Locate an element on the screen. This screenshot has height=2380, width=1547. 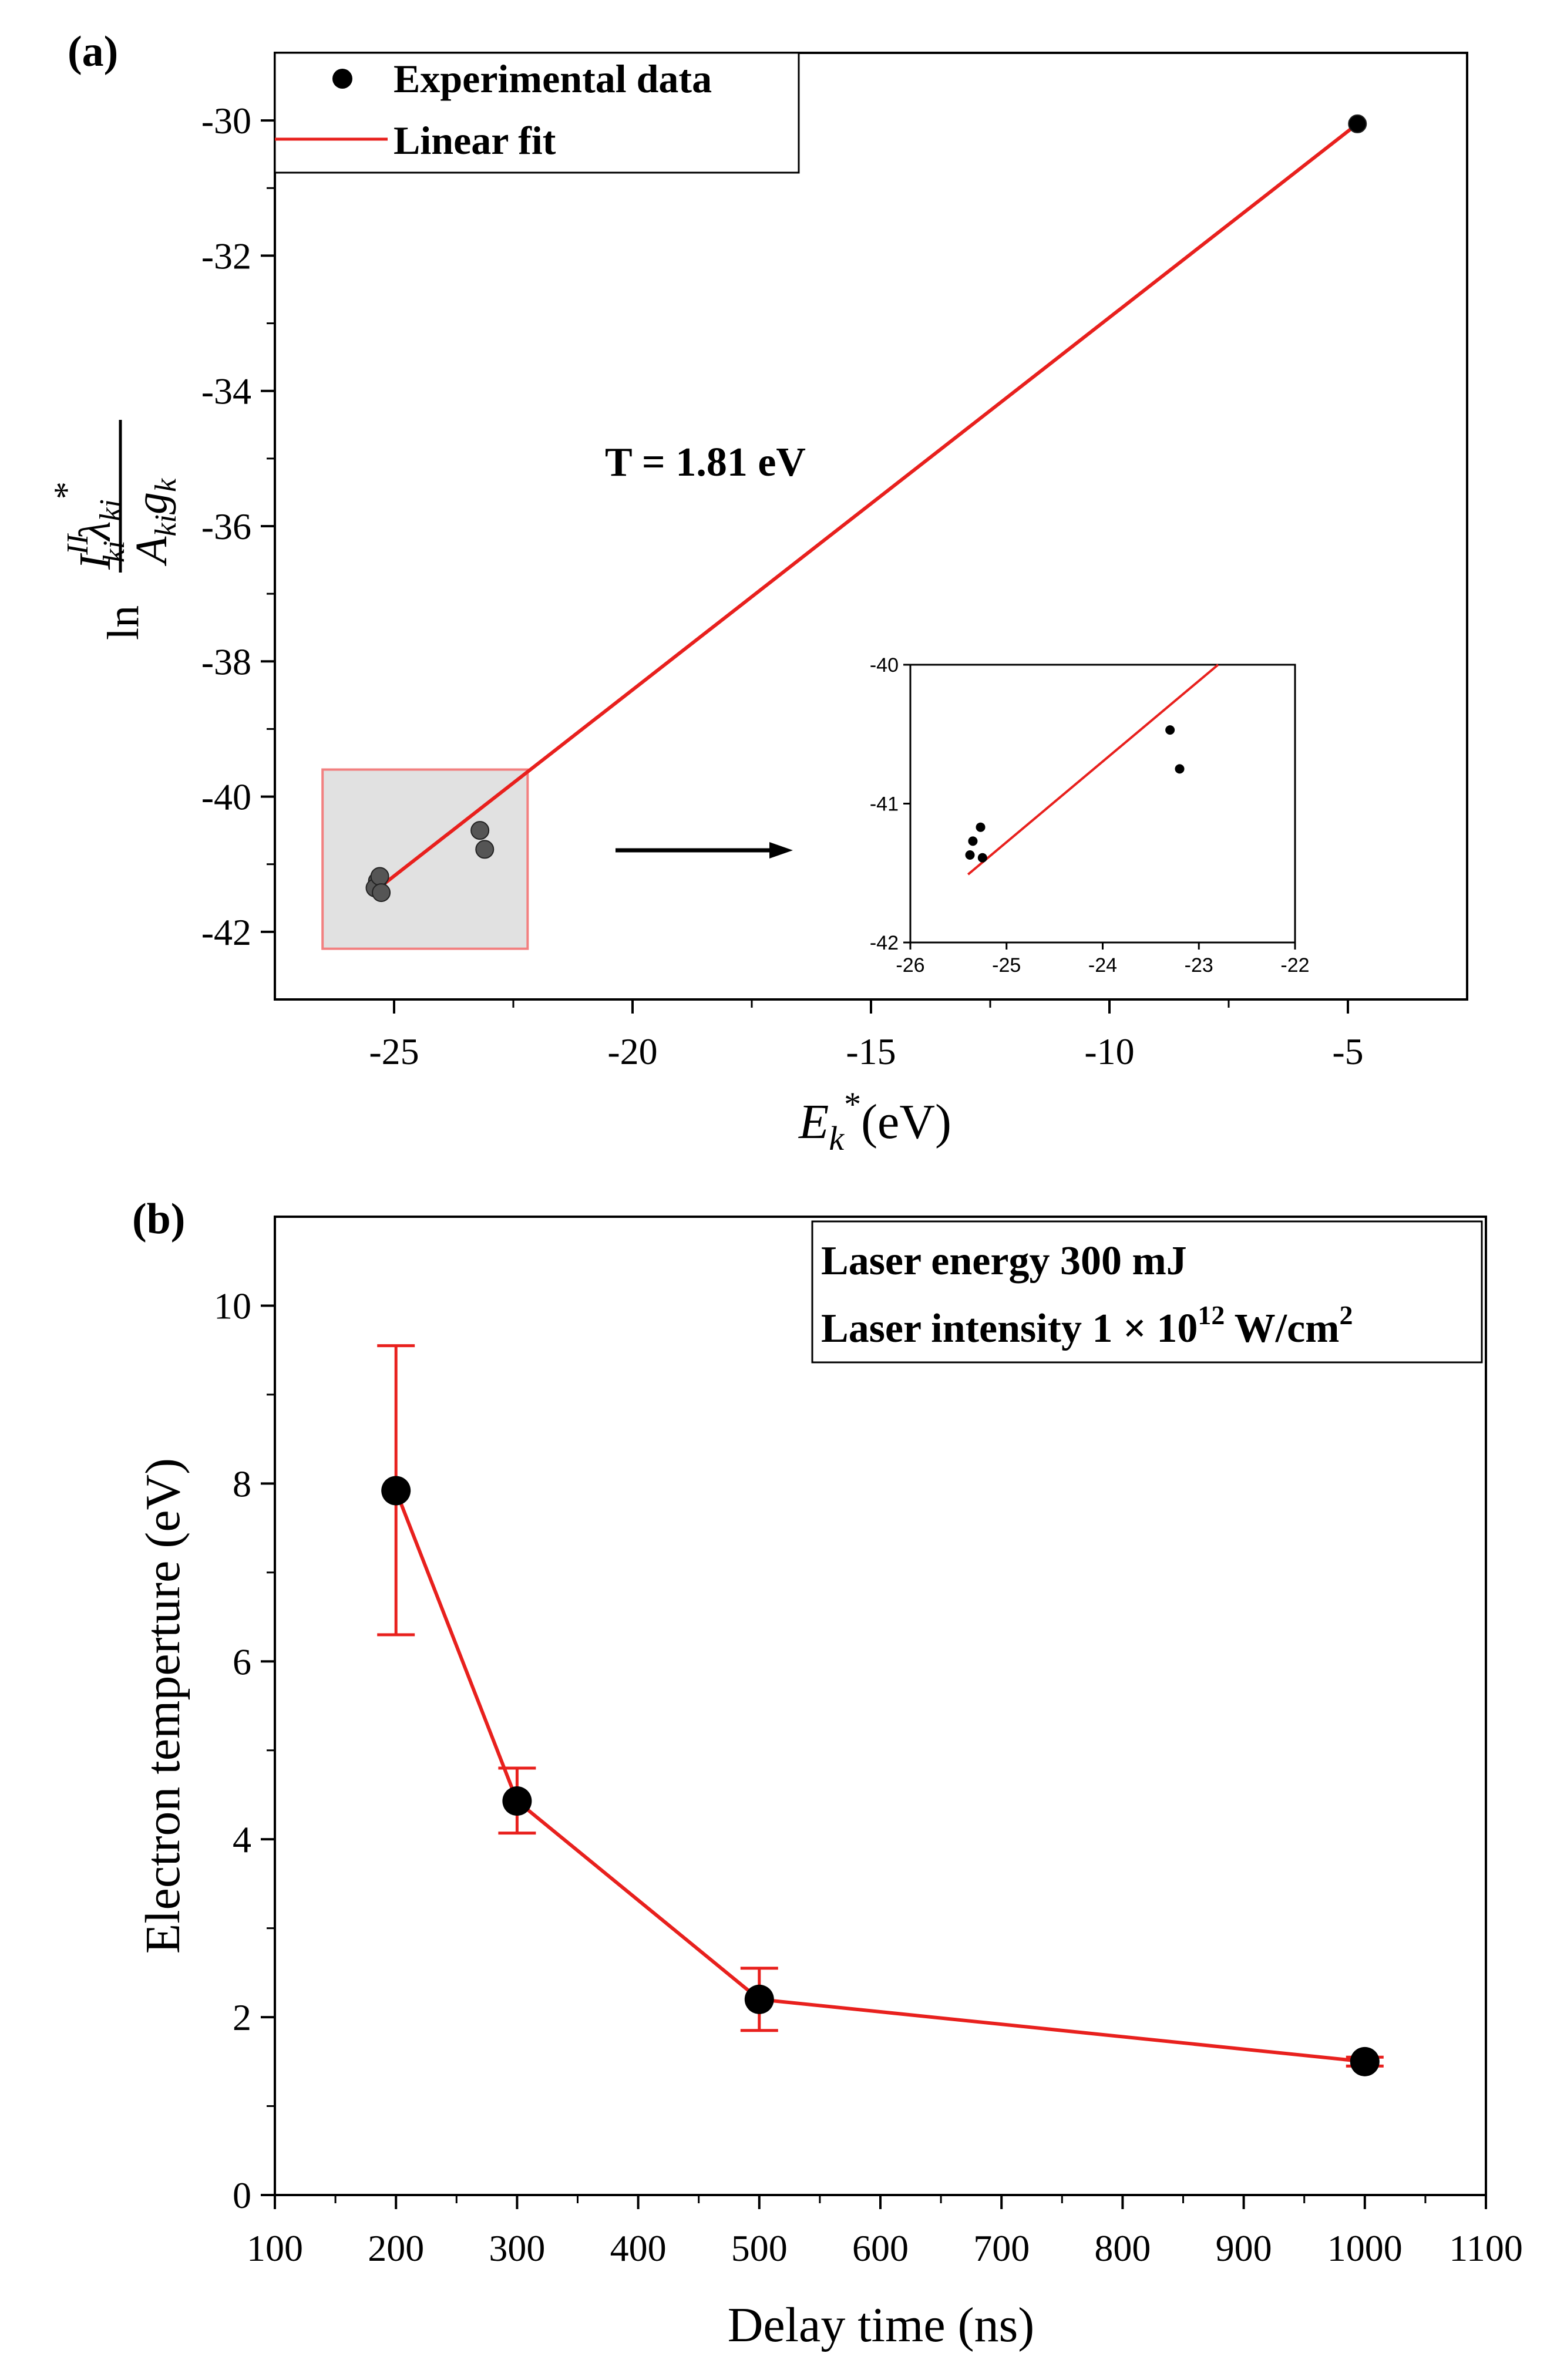
b-x-tick-label-4: 500 is located at coordinates (759, 2248).